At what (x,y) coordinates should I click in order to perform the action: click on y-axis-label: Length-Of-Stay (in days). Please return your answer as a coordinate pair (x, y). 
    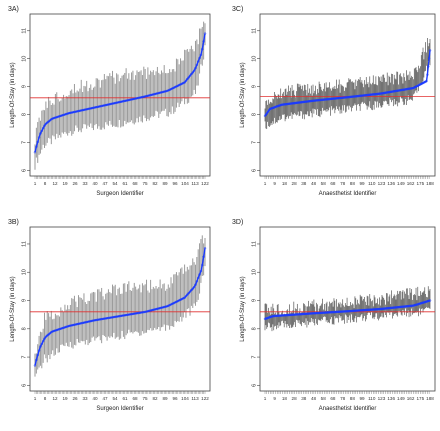
    Looking at the image, I should click on (13, 94).